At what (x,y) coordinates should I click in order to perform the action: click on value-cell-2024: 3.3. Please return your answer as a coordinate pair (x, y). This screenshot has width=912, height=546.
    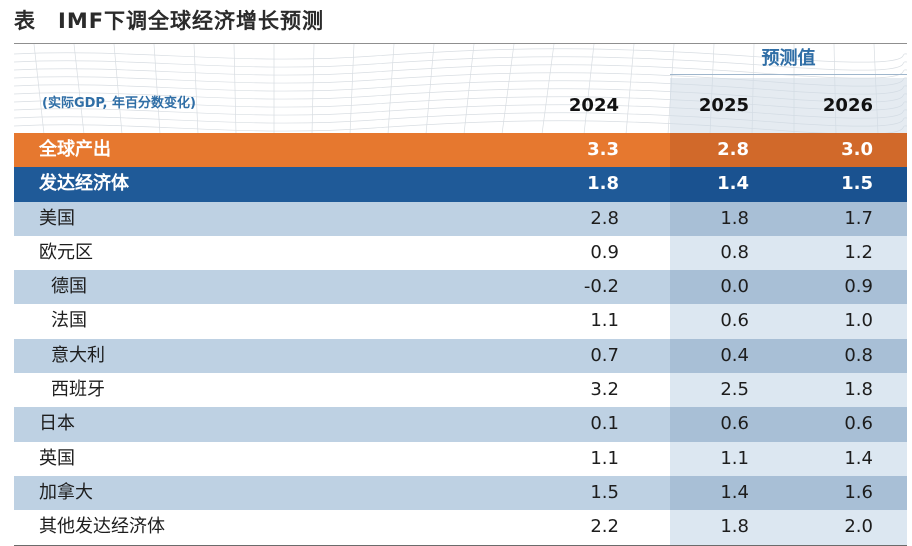
    Looking at the image, I should click on (603, 149).